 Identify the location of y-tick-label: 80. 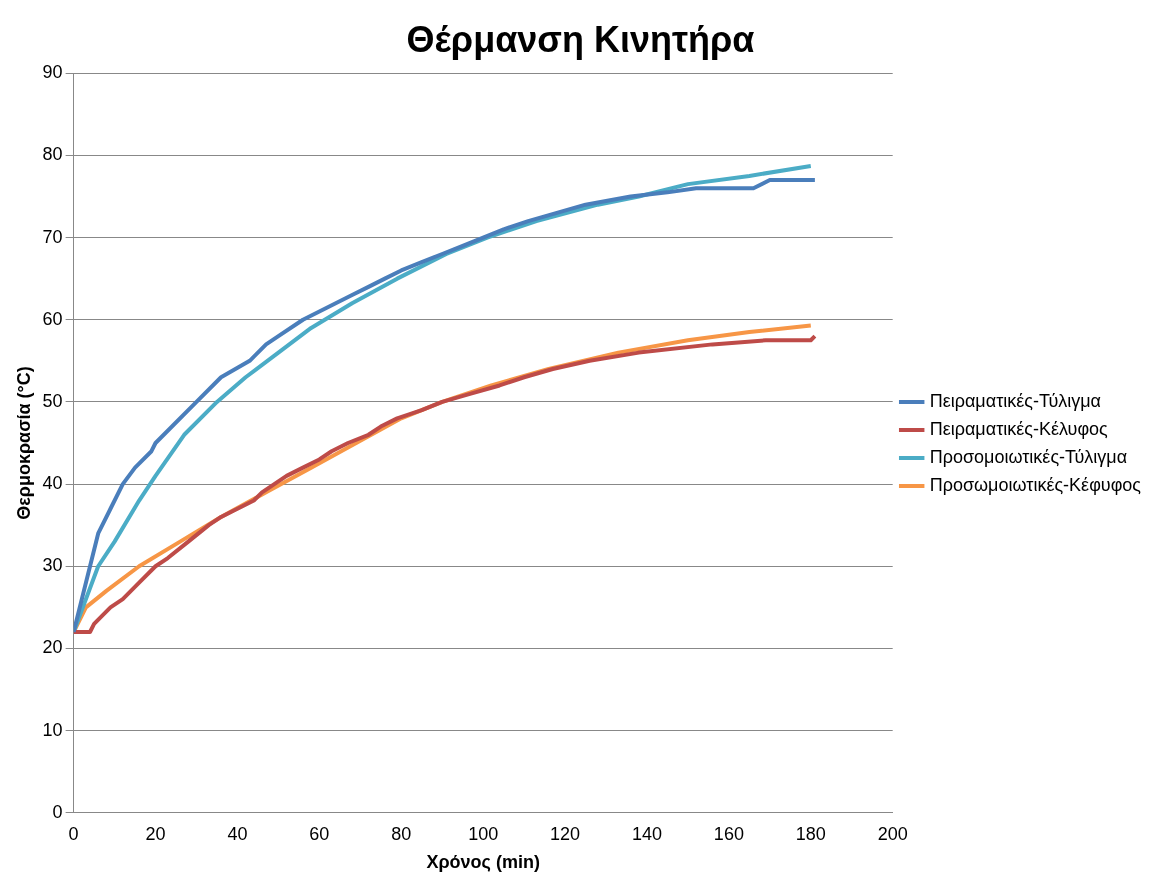
(52, 154).